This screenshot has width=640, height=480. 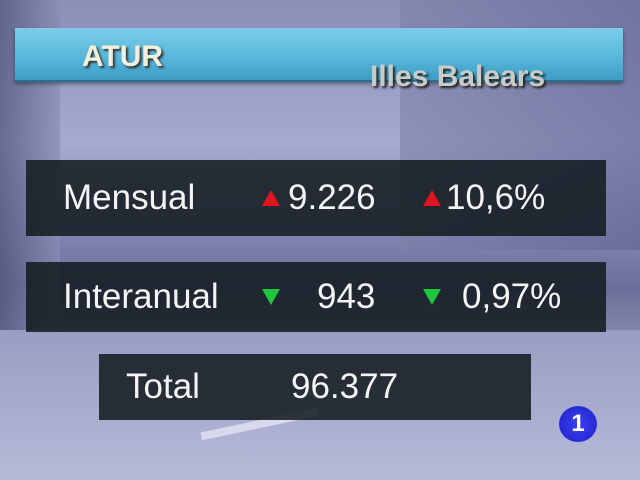 I want to click on total-row: Total 96.377, so click(x=315, y=387).